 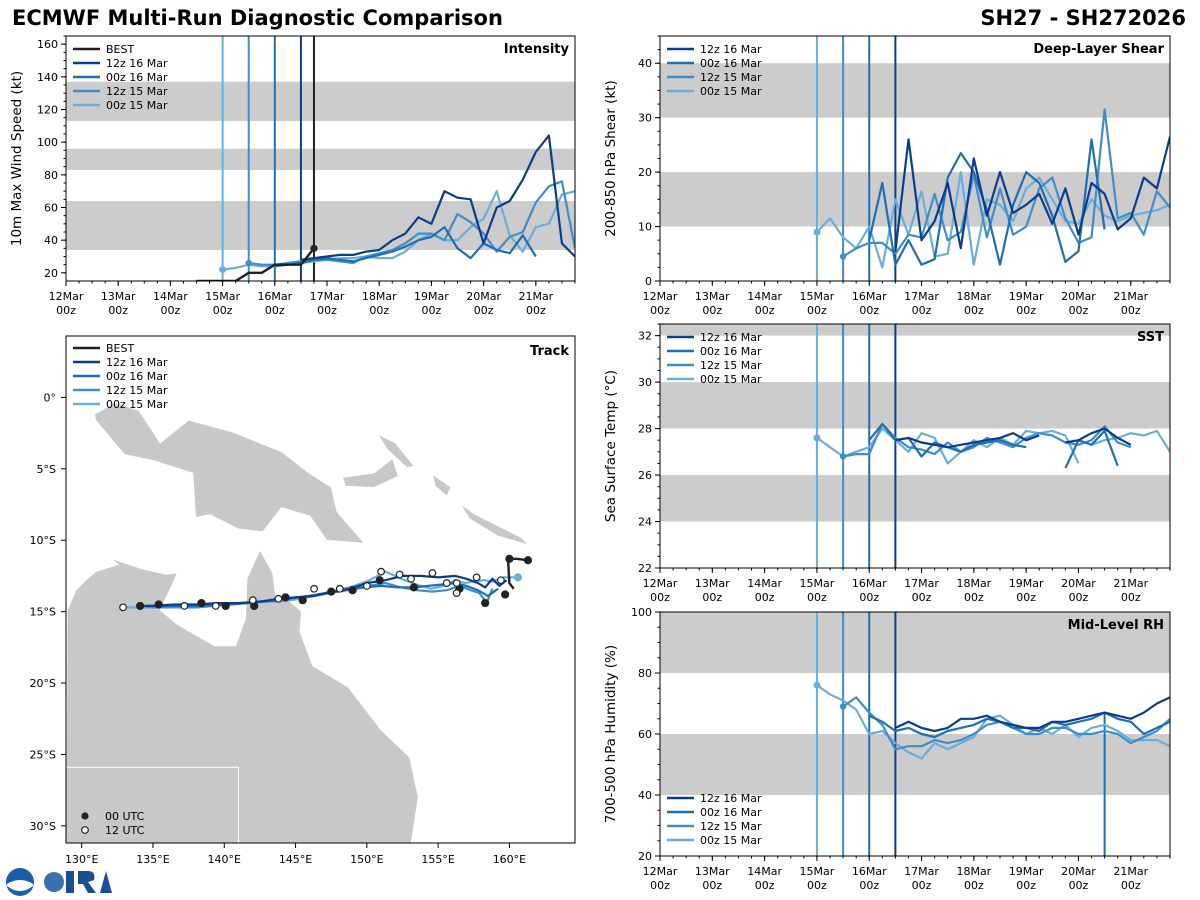 I want to click on intensity-start-point, so click(x=223, y=270).